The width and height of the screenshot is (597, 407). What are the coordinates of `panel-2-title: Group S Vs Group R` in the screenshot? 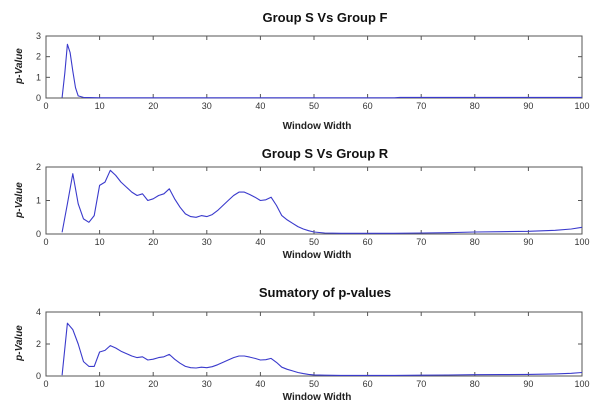 It's located at (325, 153).